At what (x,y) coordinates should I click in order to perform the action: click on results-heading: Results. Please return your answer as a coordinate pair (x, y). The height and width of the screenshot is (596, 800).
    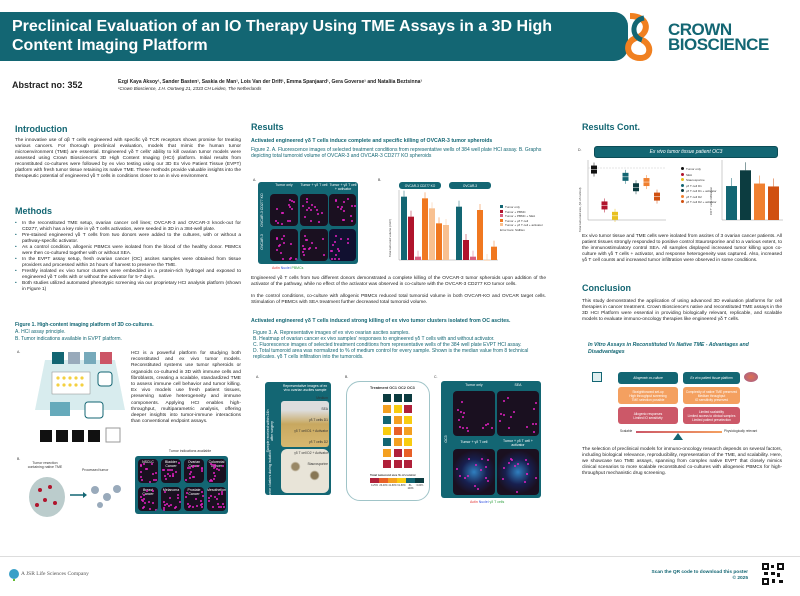
    Looking at the image, I should click on (267, 127).